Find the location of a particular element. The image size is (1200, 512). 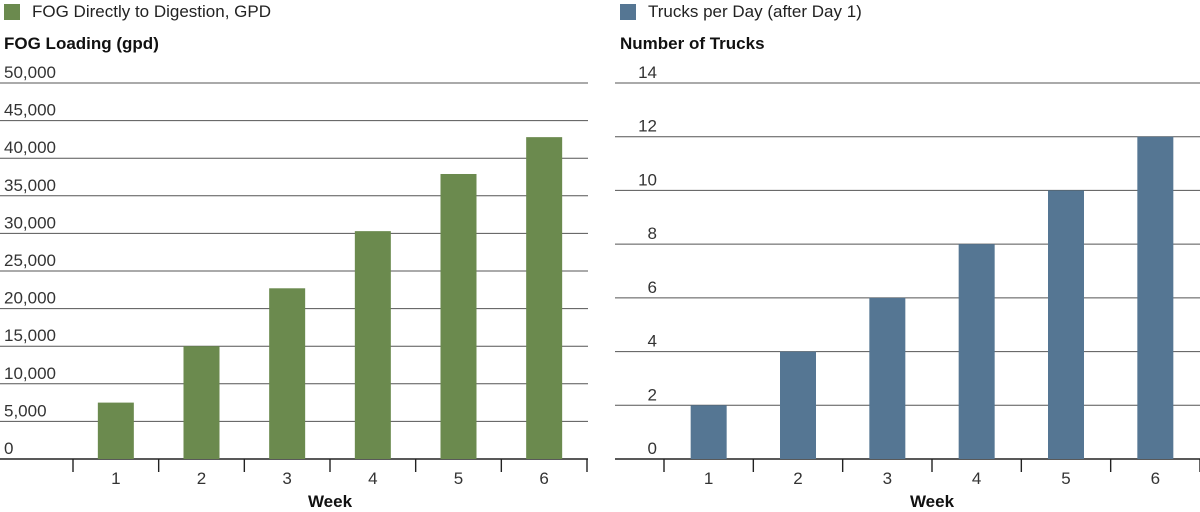

legend-label-fog: FOG Directly to Digestion, GPD is located at coordinates (152, 11).